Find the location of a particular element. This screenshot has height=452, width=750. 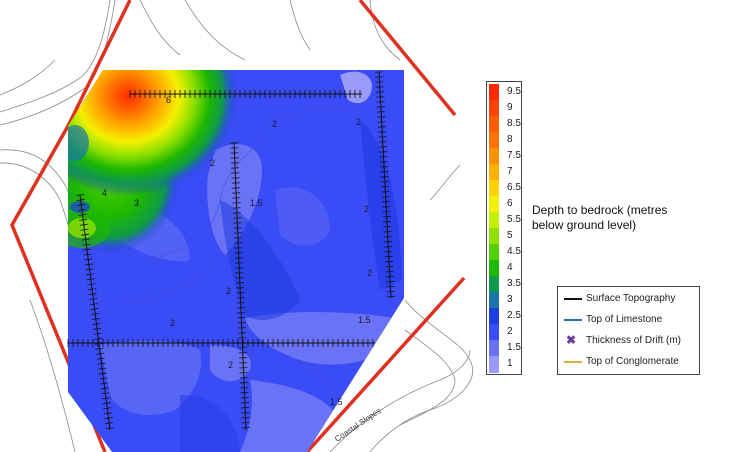

scale-label: 5 is located at coordinates (510, 235).